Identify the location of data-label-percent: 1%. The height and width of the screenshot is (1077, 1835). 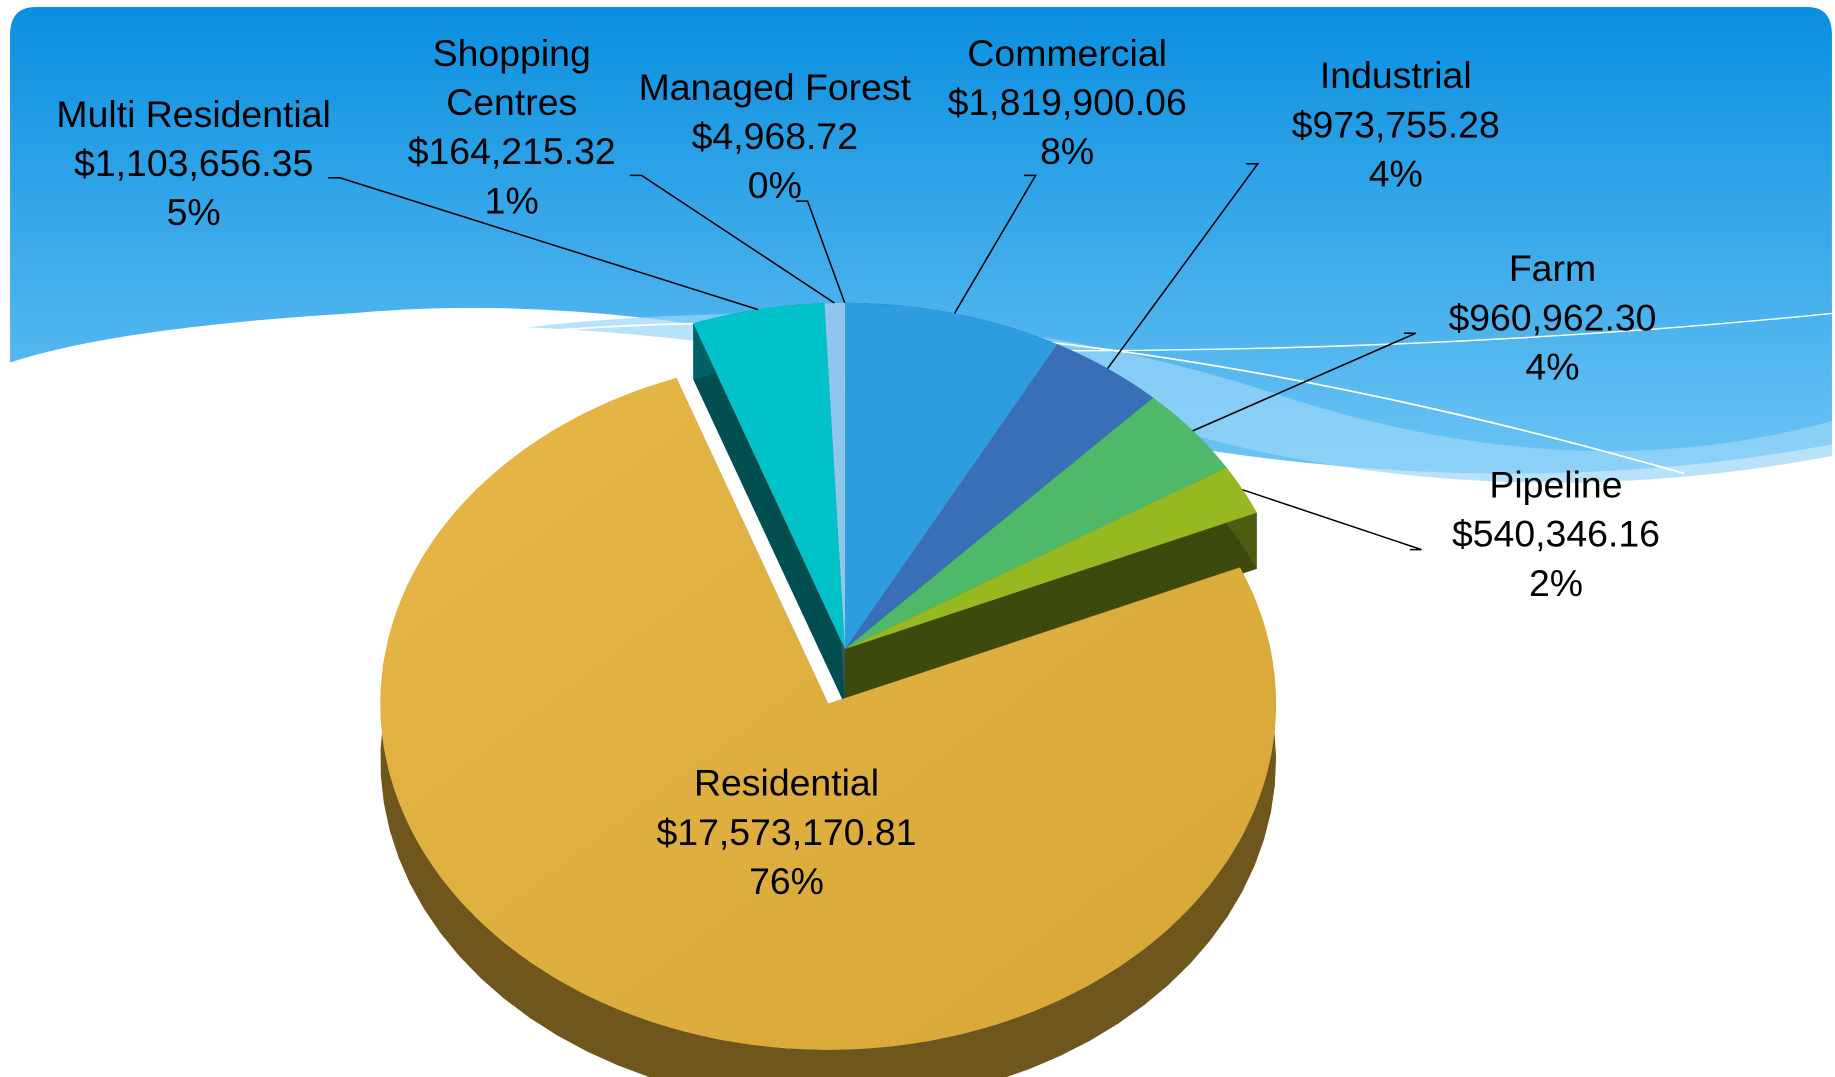
(512, 200).